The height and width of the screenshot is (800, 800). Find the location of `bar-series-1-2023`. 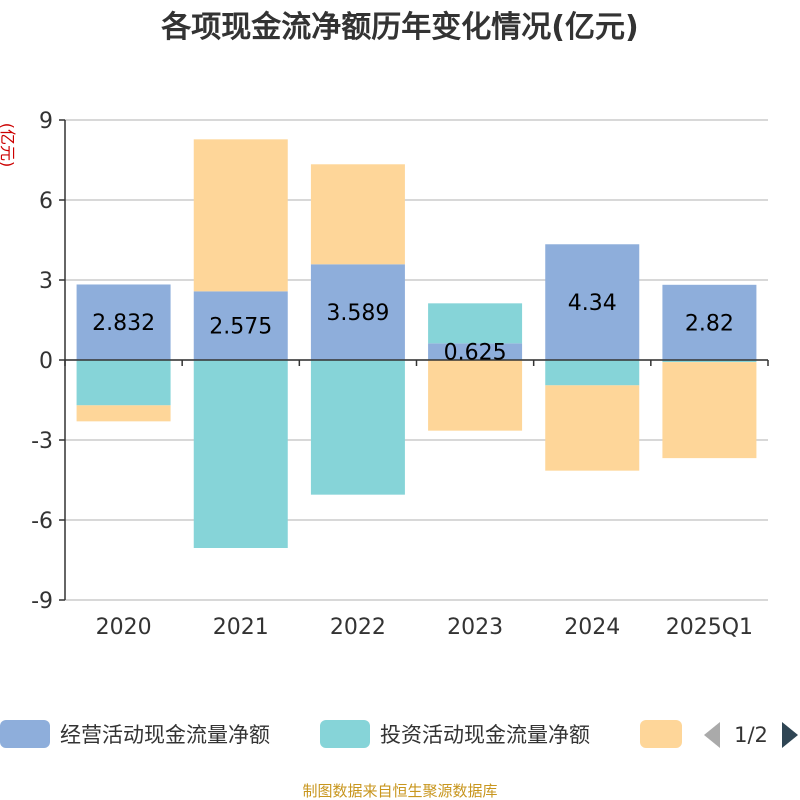

bar-series-1-2023 is located at coordinates (475, 323).